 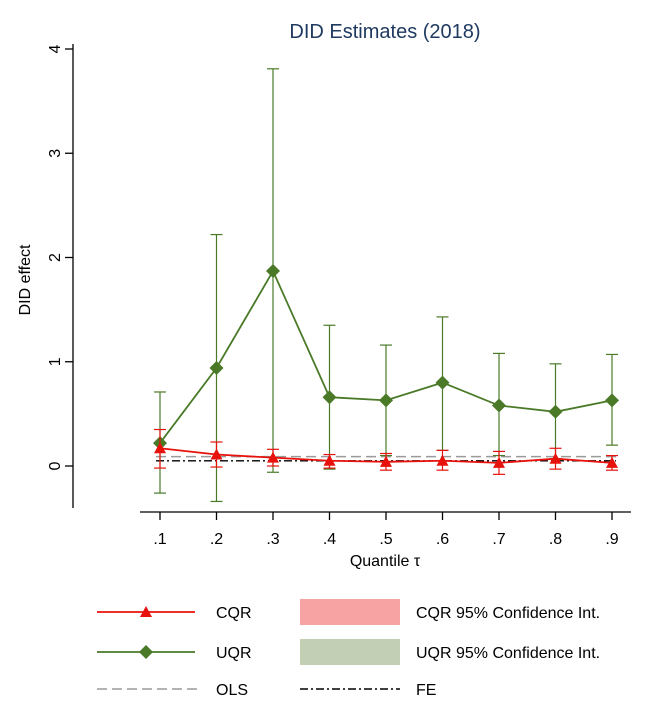 What do you see at coordinates (159, 539) in the screenshot?
I see `x-tick-label: .1` at bounding box center [159, 539].